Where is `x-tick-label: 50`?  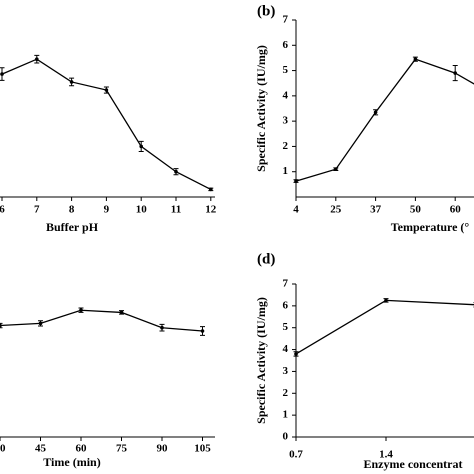 x-tick-label: 50 is located at coordinates (416, 210).